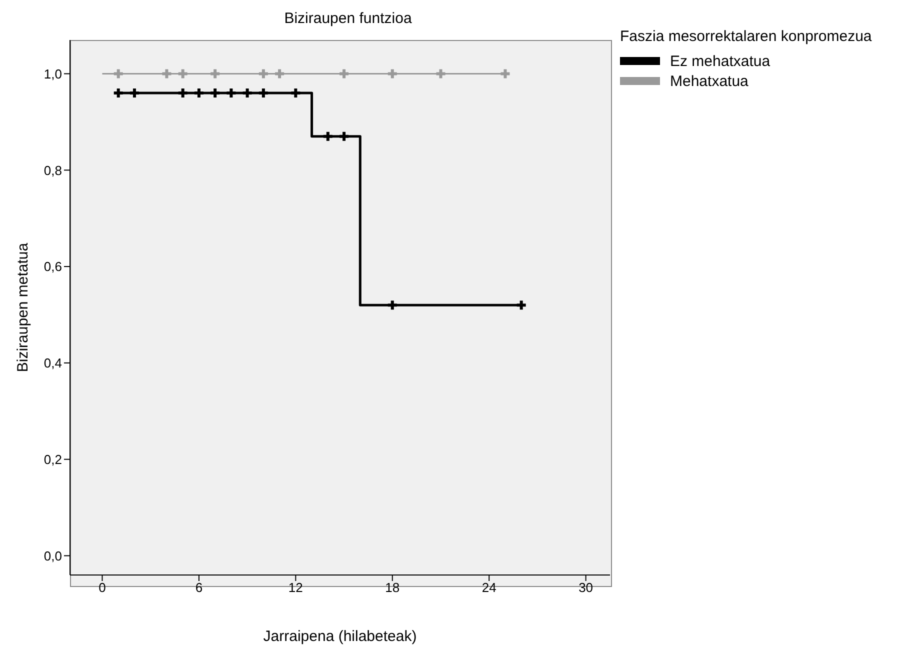  Describe the element at coordinates (392, 588) in the screenshot. I see `x-tick-label: 18` at that location.